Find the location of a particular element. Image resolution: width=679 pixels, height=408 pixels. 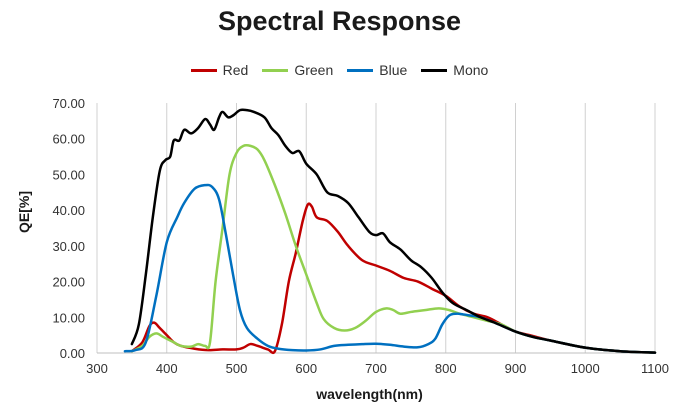

y-tick-label: 0.00 is located at coordinates (72, 353).